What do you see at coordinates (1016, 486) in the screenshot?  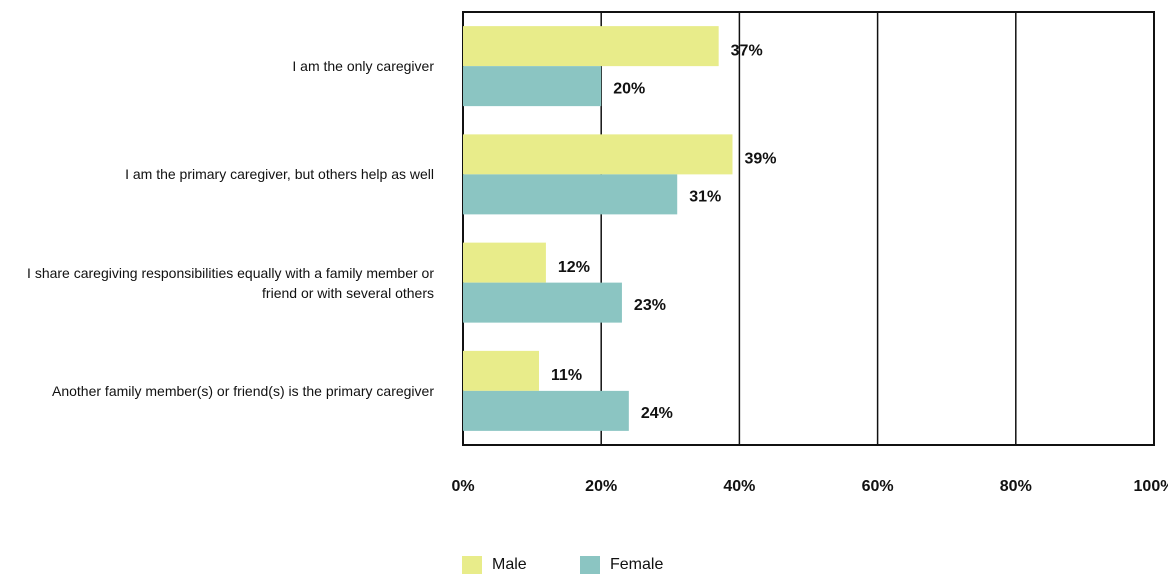 I see `x-tick-label: 80%` at bounding box center [1016, 486].